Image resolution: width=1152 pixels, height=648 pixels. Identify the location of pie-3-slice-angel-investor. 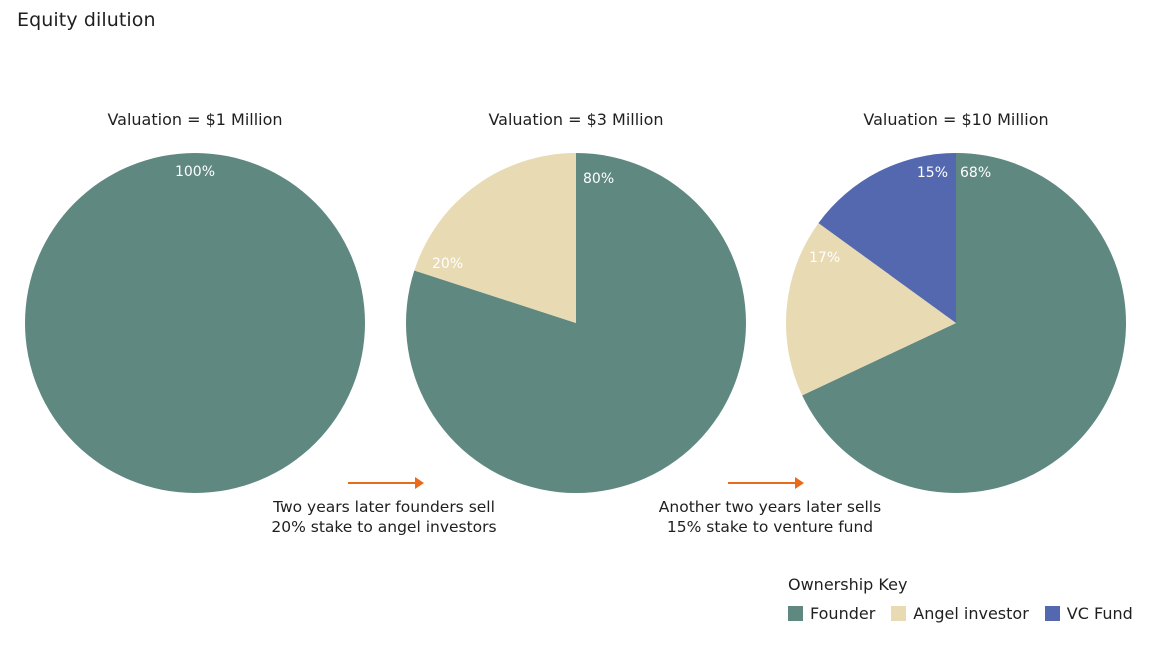
(871, 309).